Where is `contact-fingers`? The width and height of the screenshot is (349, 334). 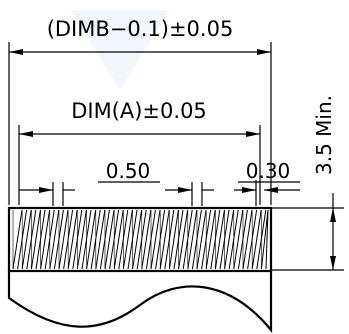 contact-fingers is located at coordinates (140, 239).